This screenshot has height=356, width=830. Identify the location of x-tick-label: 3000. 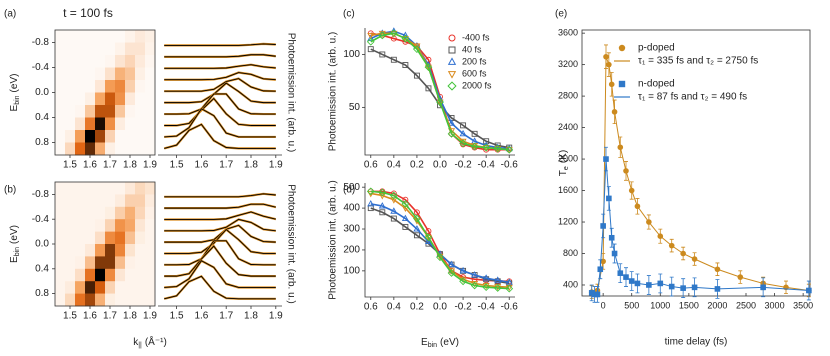
(775, 305).